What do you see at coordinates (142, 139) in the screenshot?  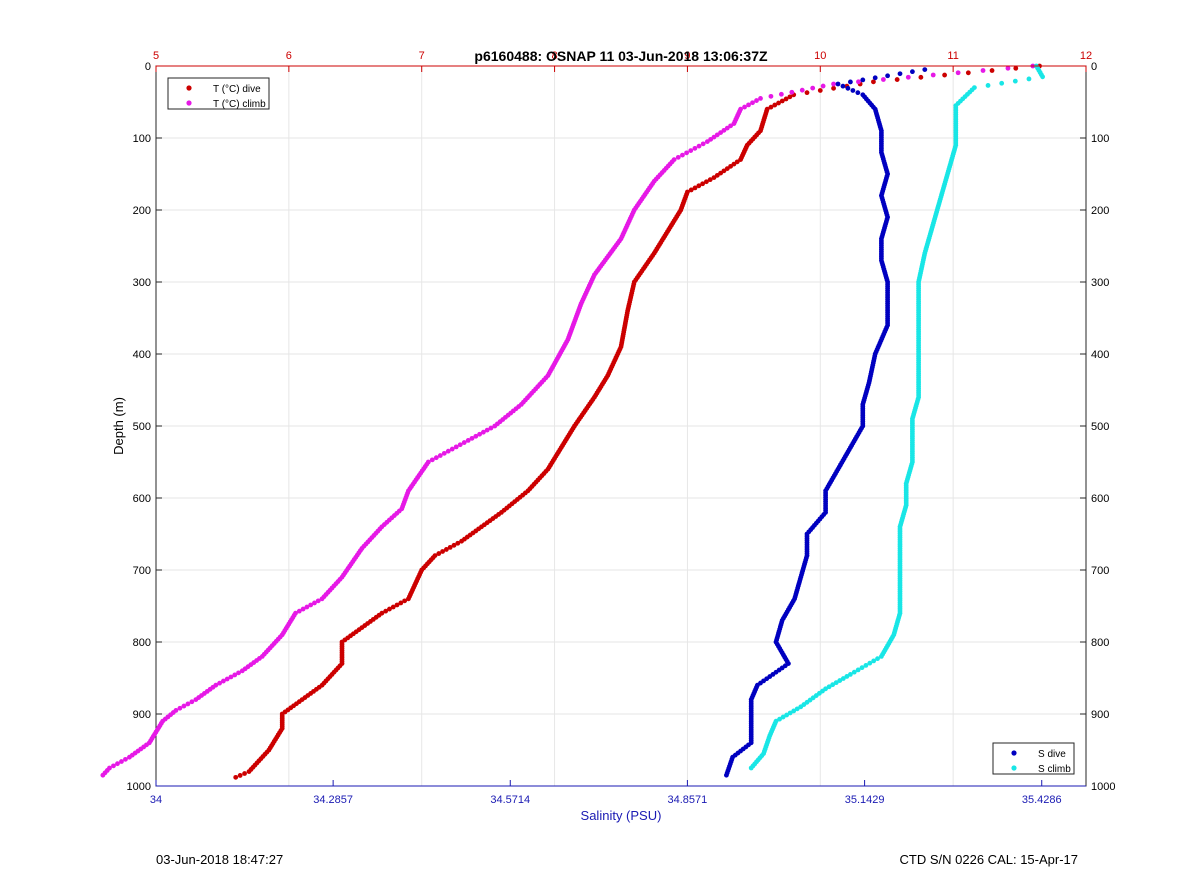 I see `y-tick-label: 100` at bounding box center [142, 139].